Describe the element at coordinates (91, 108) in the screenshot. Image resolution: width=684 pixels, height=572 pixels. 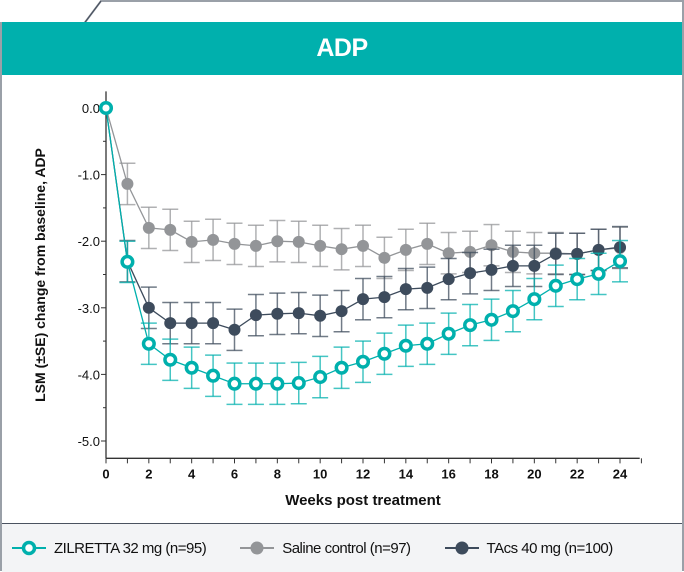
I see `y-tick-label: 0.0` at that location.